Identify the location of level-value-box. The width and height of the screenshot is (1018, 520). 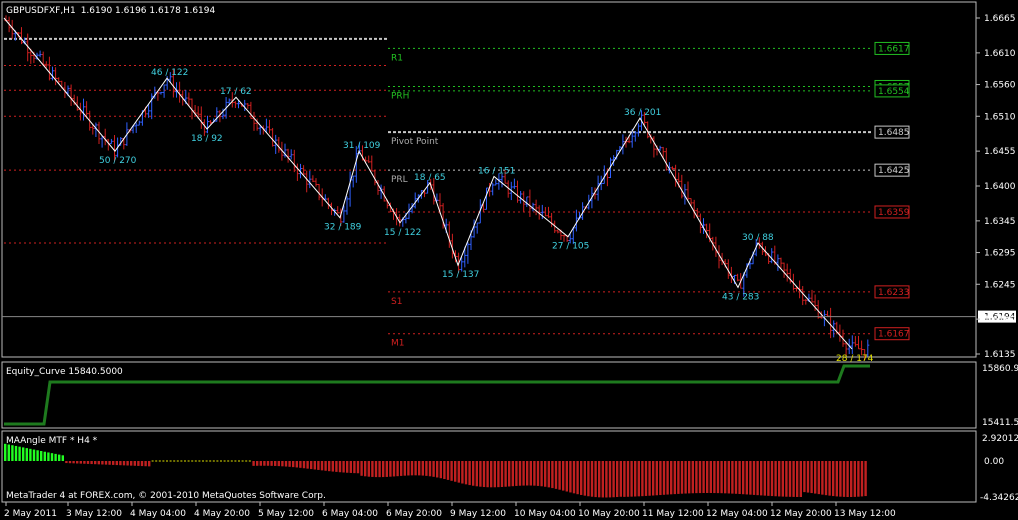
(892, 91).